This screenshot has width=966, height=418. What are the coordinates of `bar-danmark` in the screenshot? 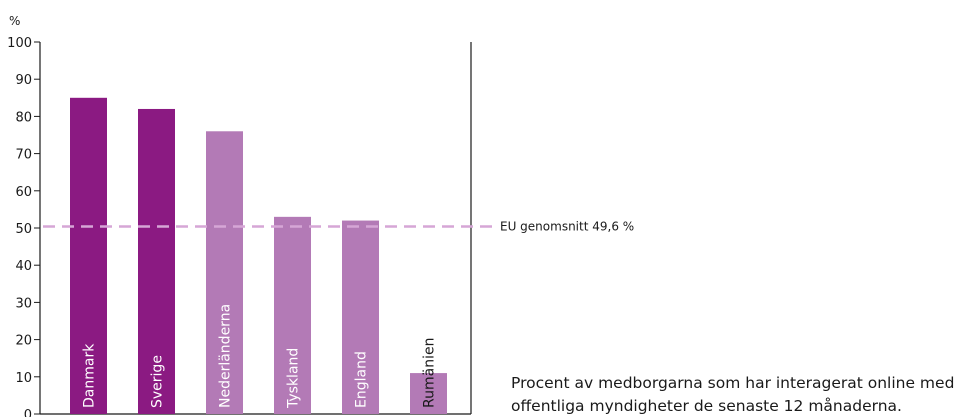 It's located at (88, 256).